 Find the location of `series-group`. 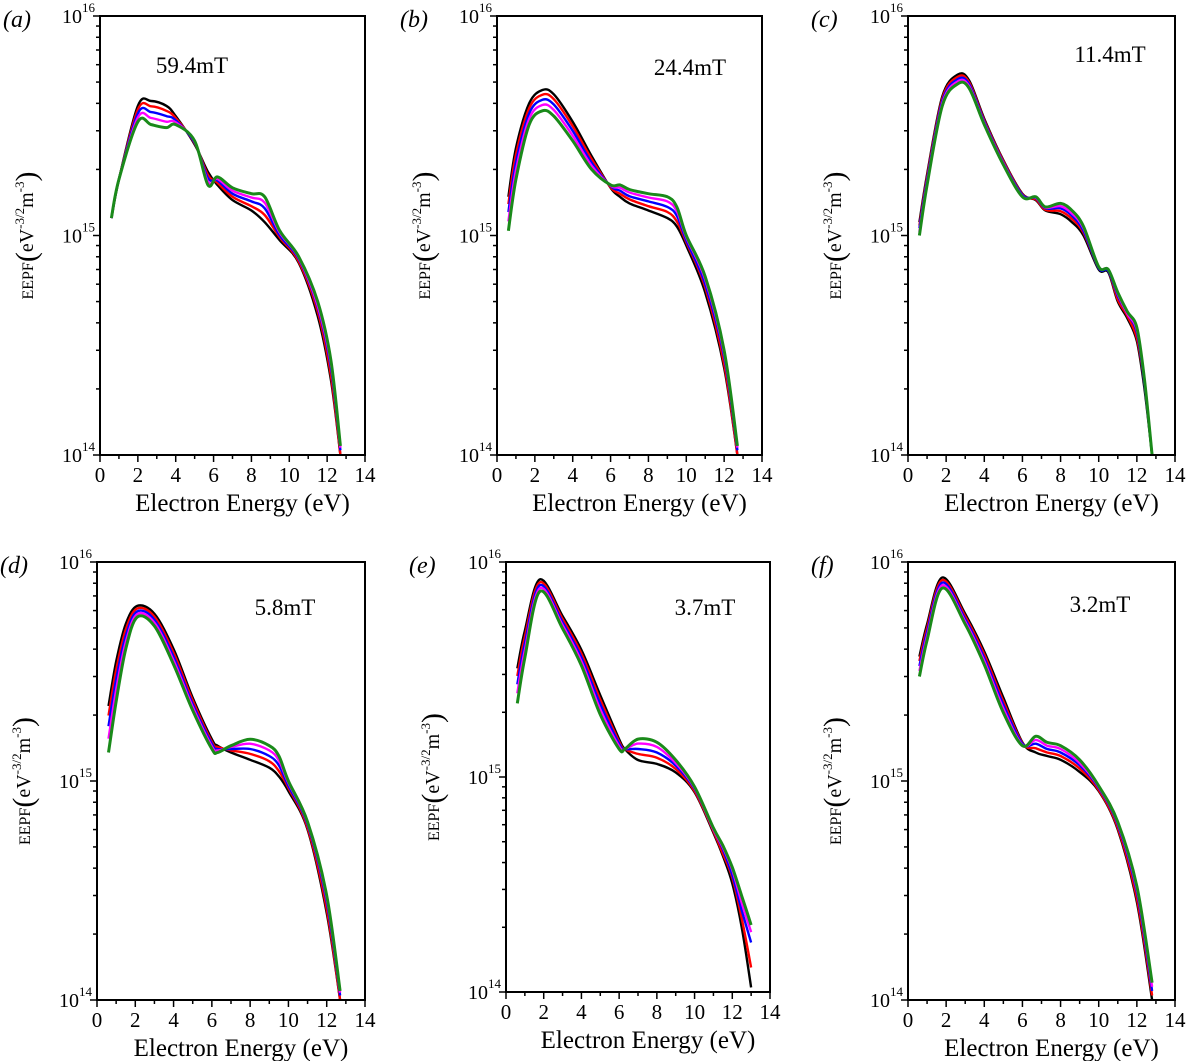

series-group is located at coordinates (622, 271).